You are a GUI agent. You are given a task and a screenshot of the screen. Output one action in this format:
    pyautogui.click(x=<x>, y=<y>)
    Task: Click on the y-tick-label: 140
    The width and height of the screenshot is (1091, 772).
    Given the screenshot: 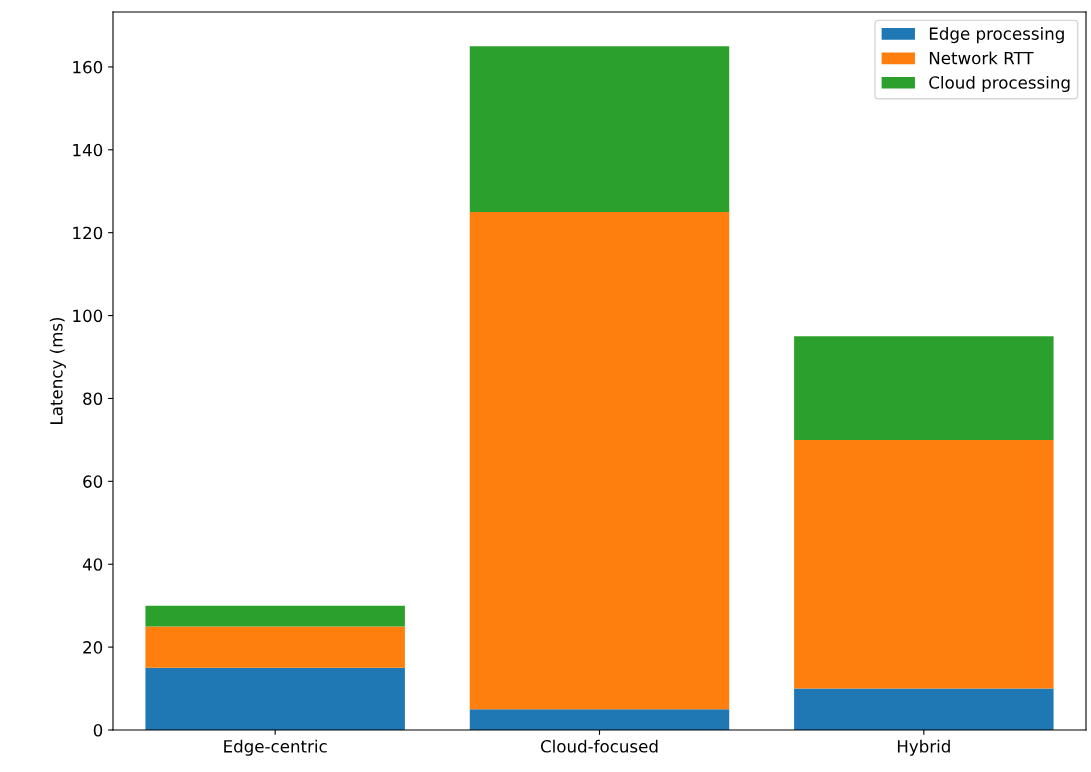 What is the action you would take?
    pyautogui.click(x=88, y=150)
    